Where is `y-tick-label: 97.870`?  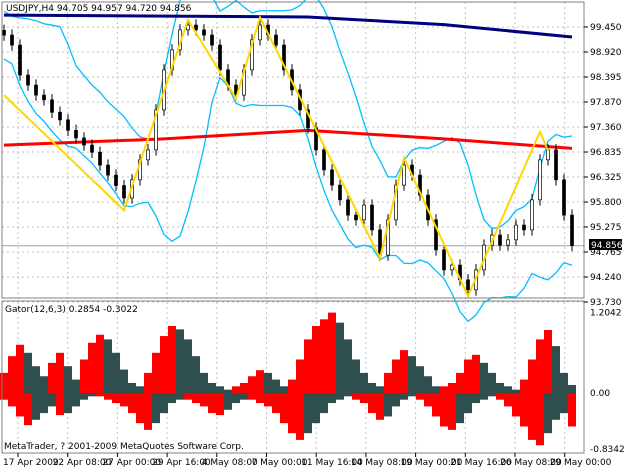 y-tick-label: 97.870 is located at coordinates (606, 103).